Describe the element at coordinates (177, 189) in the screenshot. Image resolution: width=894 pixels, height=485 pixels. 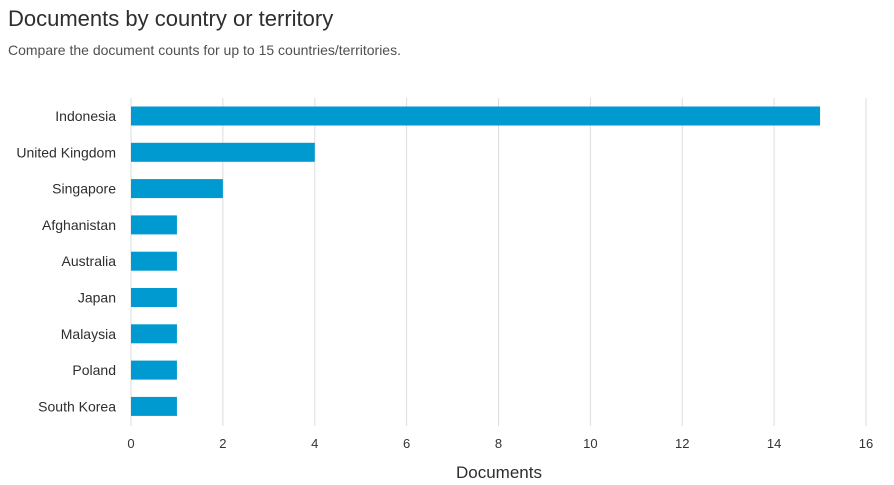
I see `bar-singapore` at that location.